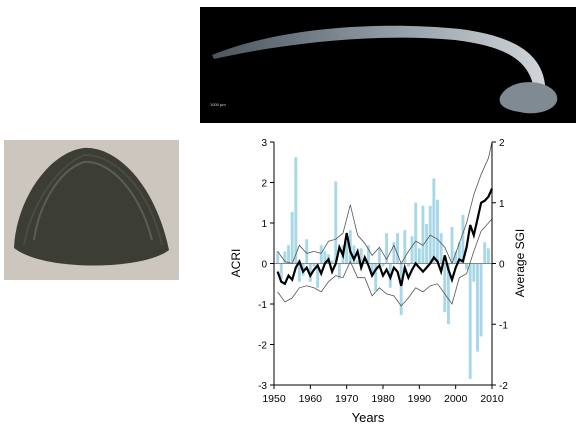 Image resolution: width=577 pixels, height=428 pixels. What do you see at coordinates (502, 204) in the screenshot?
I see `y-right-tick-label: 1` at bounding box center [502, 204].